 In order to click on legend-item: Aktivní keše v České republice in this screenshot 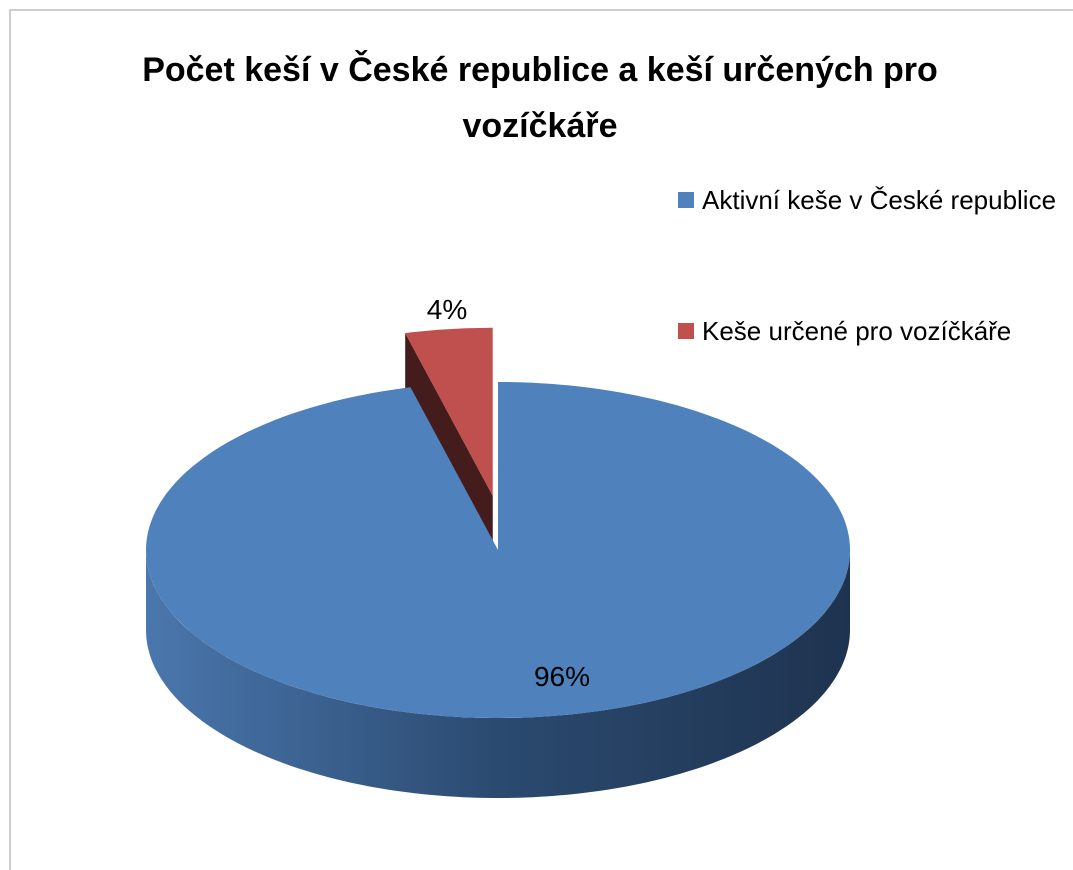, I will do `click(867, 200)`.